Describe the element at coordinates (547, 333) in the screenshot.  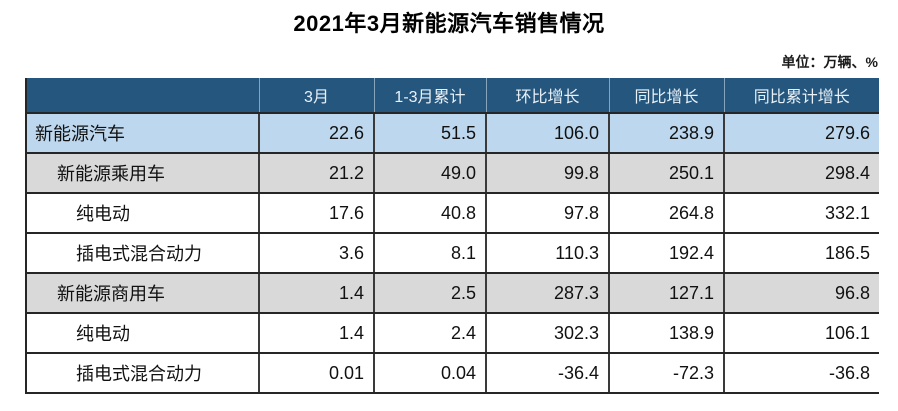
I see `table-cell: 302.3` at that location.